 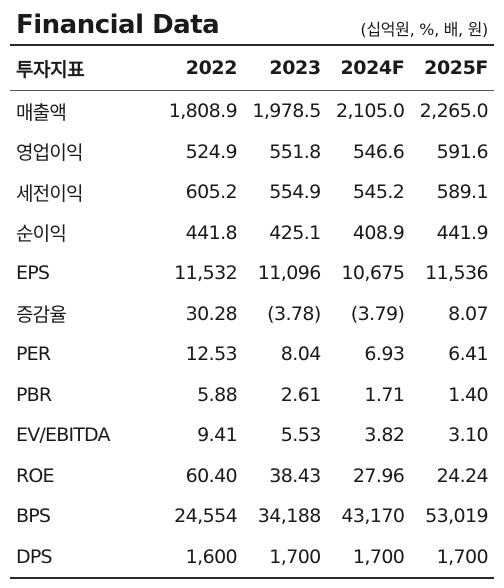 What do you see at coordinates (289, 273) in the screenshot?
I see `table-cell: 11,096` at bounding box center [289, 273].